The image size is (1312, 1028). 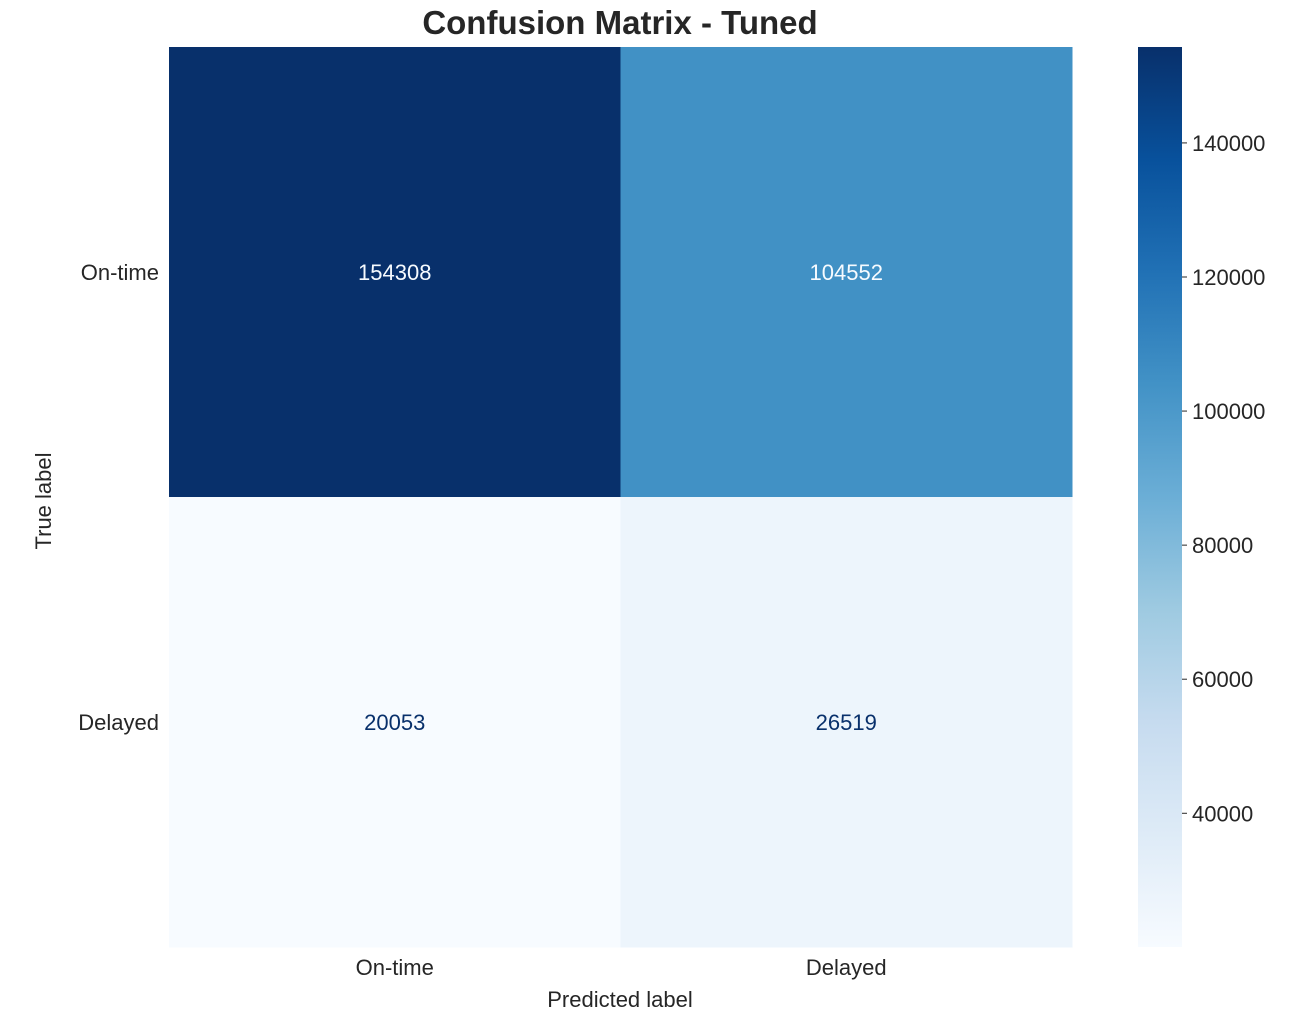 What do you see at coordinates (43, 500) in the screenshot?
I see `y-axis-label: True label` at bounding box center [43, 500].